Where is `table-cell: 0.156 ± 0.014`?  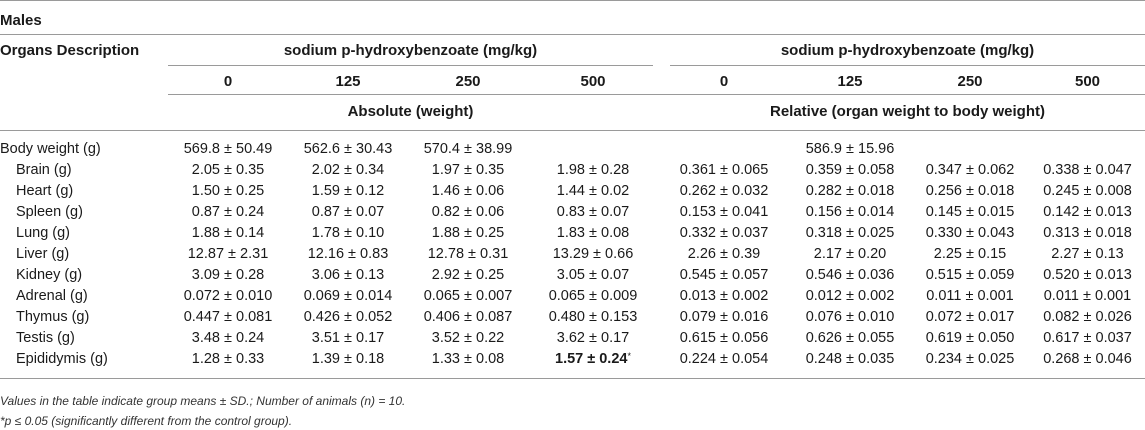 table-cell: 0.156 ± 0.014 is located at coordinates (850, 212).